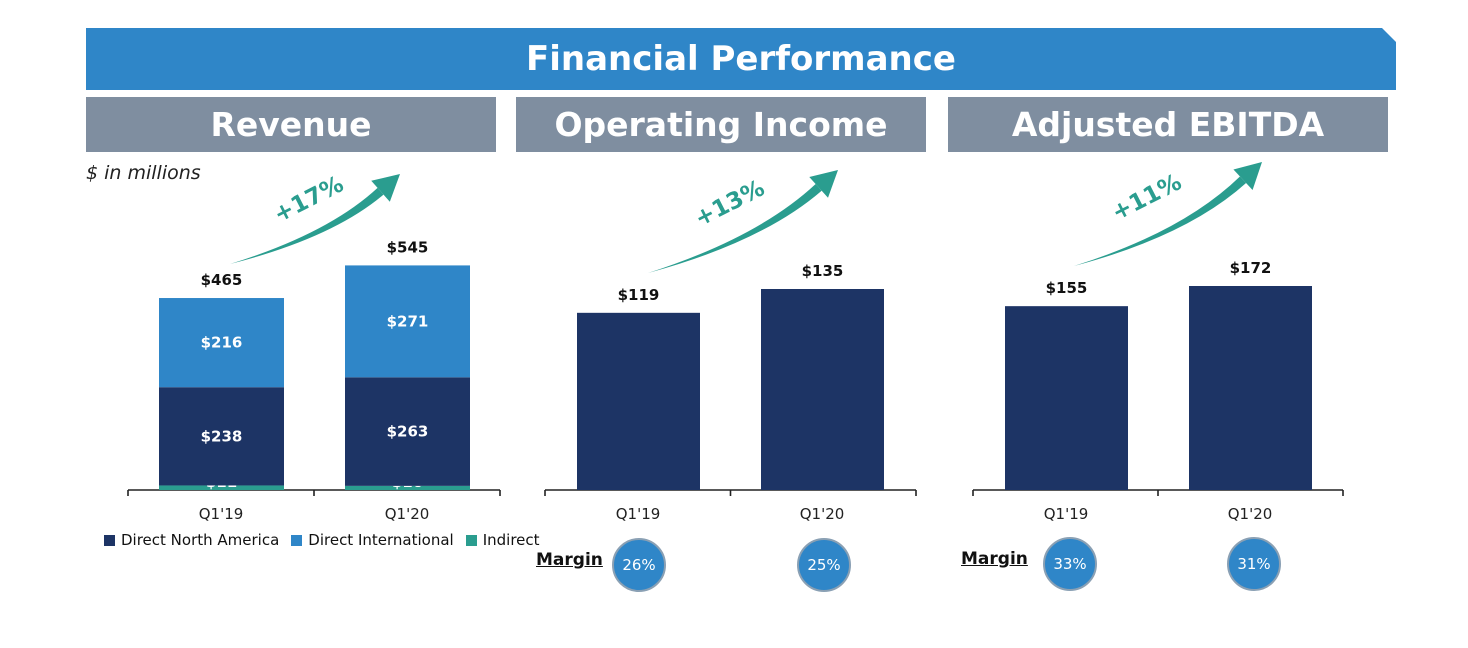 This screenshot has height=648, width=1468. I want to click on adjusted-ebitda-title: Adjusted EBITDA, so click(1168, 124).